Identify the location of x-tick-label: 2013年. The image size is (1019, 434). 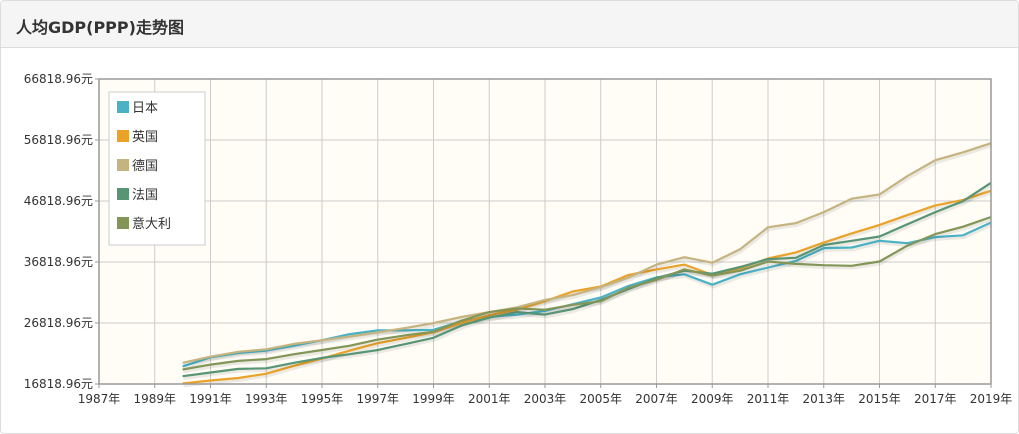
(823, 399).